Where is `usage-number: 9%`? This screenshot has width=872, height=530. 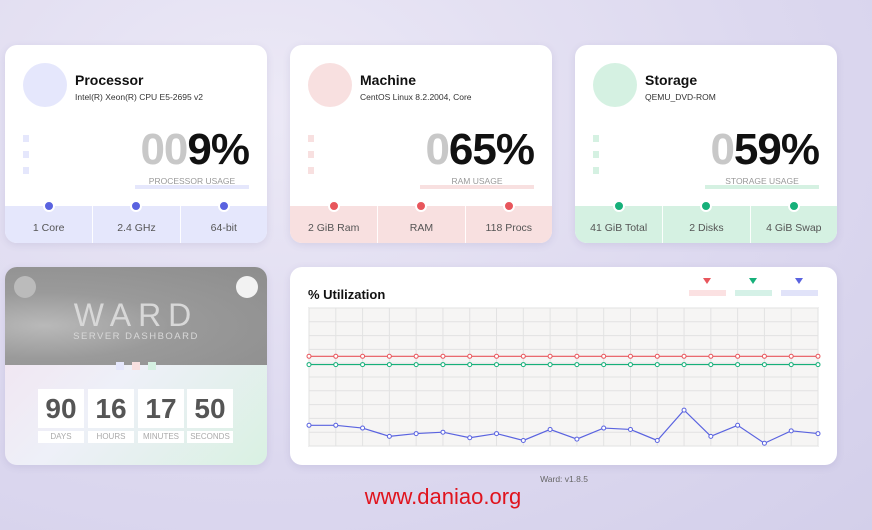
usage-number: 9% is located at coordinates (218, 149).